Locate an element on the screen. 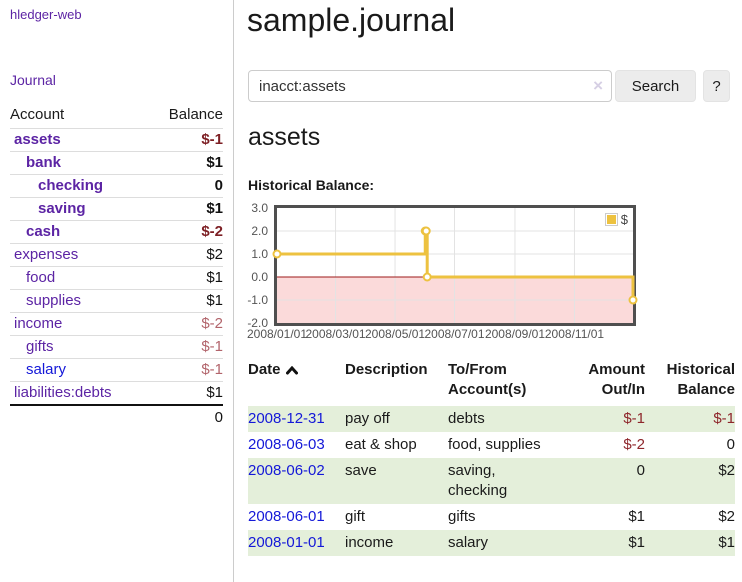 The height and width of the screenshot is (582, 742). transaction-amount: $-1 is located at coordinates (634, 418).